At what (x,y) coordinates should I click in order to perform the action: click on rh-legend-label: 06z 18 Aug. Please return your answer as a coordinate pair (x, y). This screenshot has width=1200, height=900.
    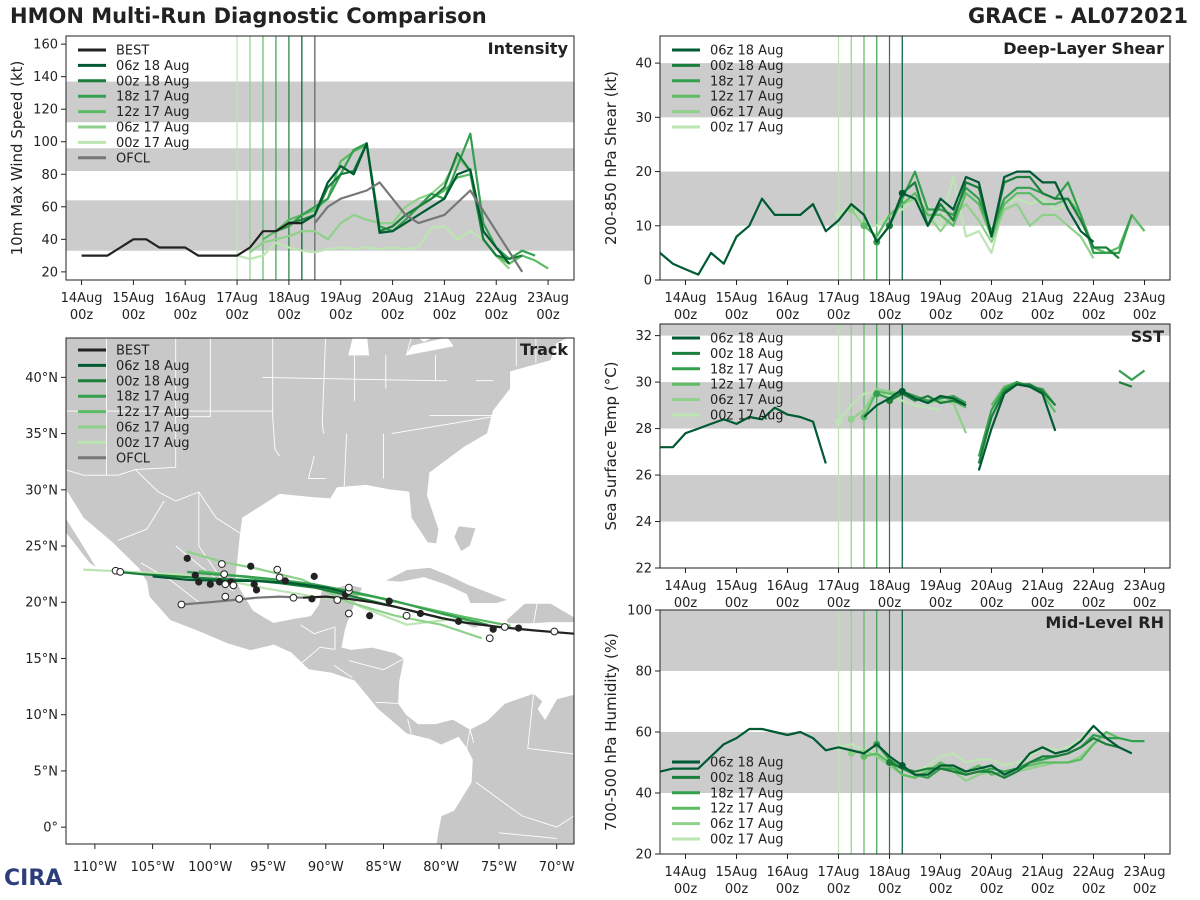
    Looking at the image, I should click on (747, 763).